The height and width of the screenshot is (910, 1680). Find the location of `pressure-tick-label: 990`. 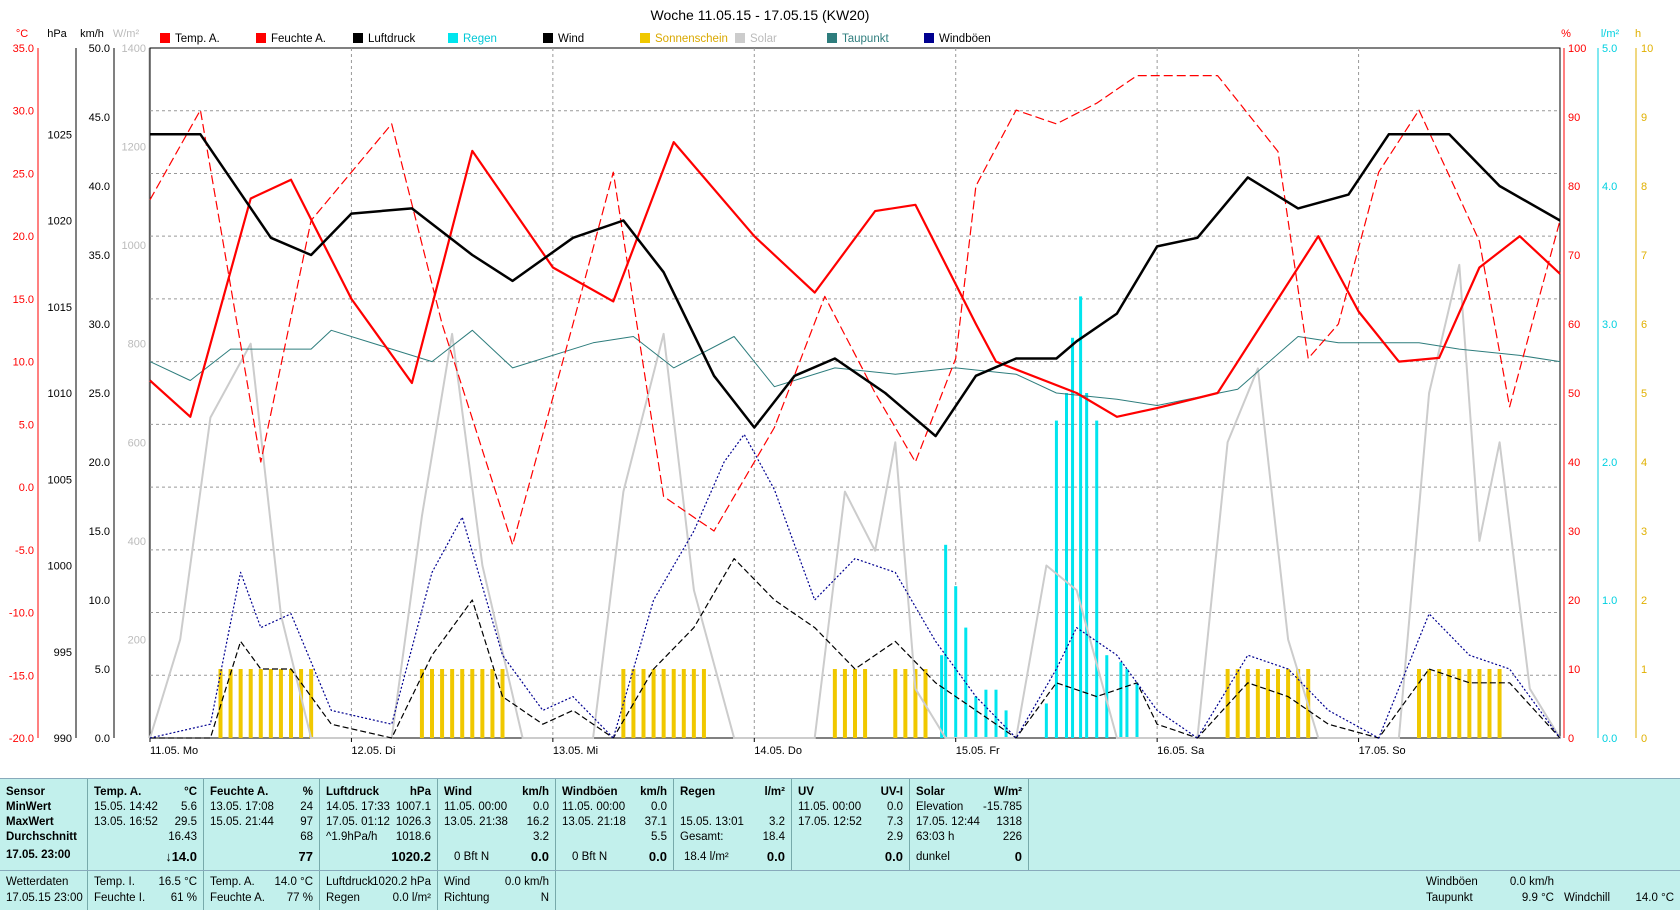

pressure-tick-label: 990 is located at coordinates (63, 739).